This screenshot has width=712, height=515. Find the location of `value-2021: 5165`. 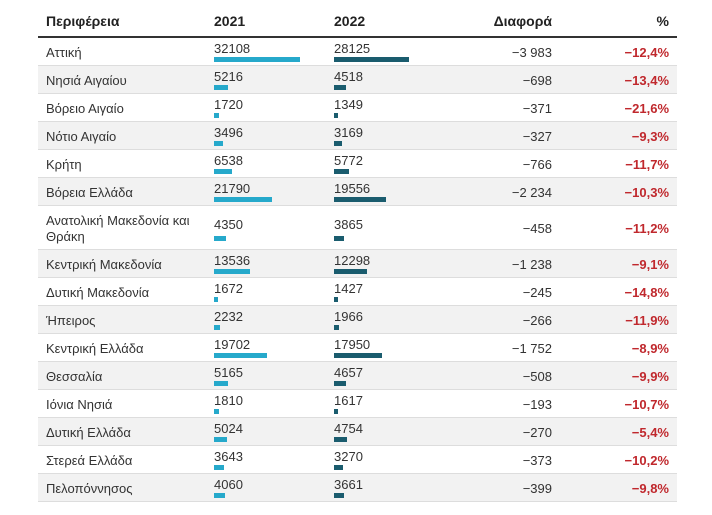

value-2021: 5165 is located at coordinates (228, 372).